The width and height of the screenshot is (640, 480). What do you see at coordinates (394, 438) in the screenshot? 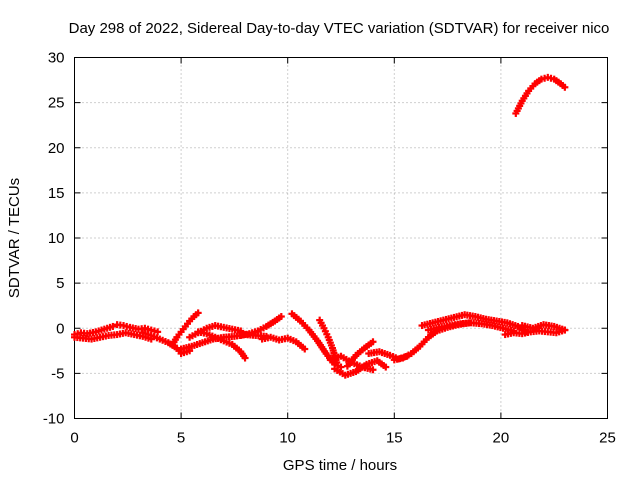
I see `x-tick-label: 15` at bounding box center [394, 438].